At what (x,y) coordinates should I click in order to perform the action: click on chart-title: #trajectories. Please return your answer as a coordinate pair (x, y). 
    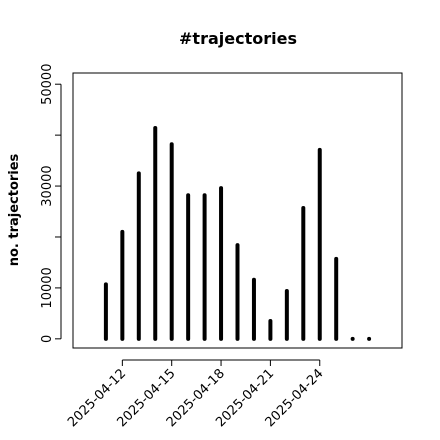
    Looking at the image, I should click on (238, 38).